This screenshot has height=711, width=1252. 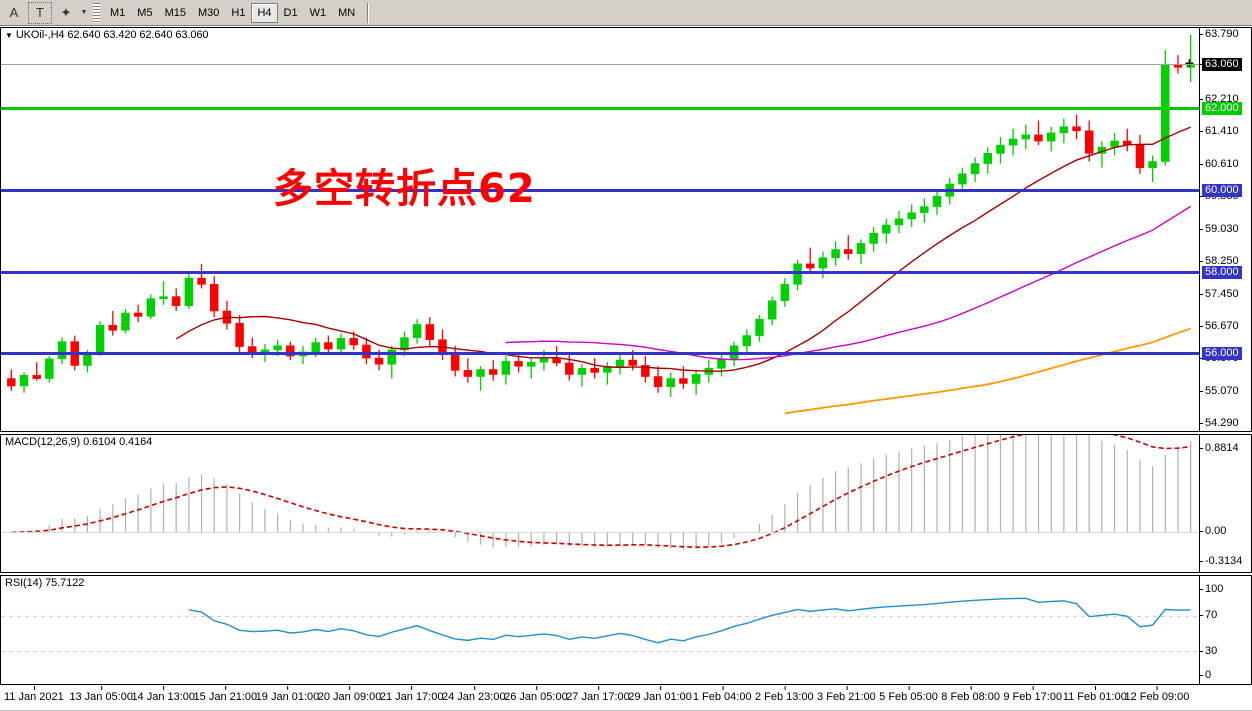 I want to click on time-tick-label: 24 Jan 23:00, so click(x=473, y=694).